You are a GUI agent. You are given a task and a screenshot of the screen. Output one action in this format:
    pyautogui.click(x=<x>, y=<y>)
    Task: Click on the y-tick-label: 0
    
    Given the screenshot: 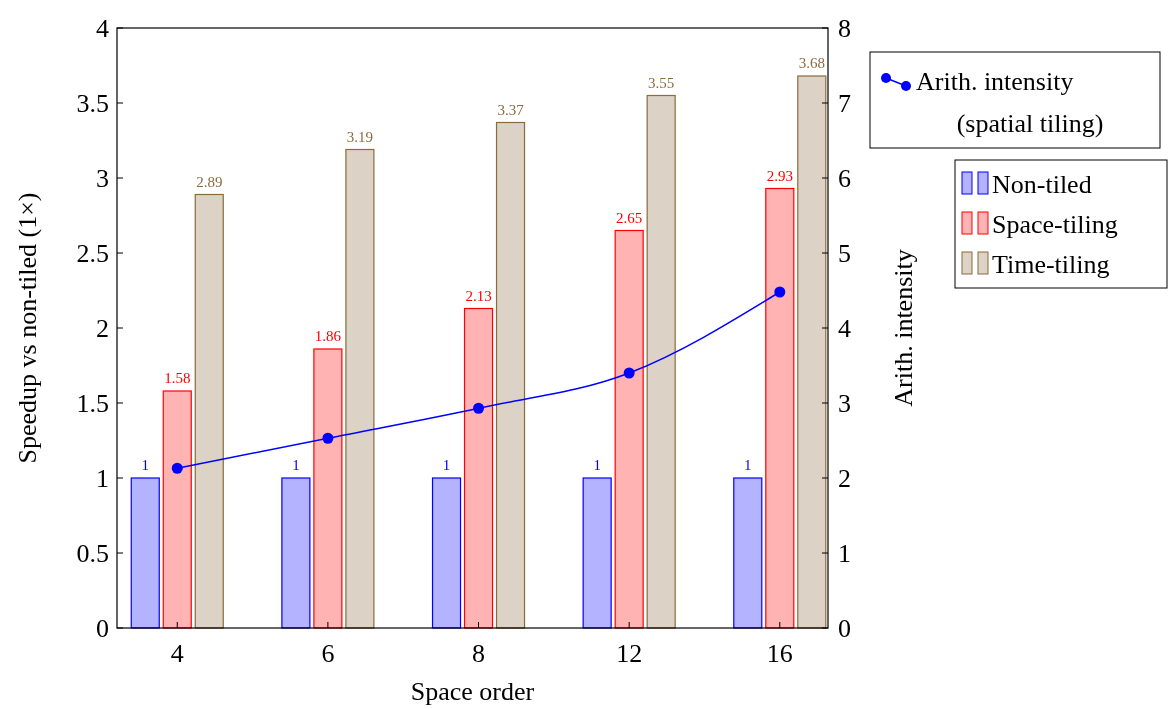 What is the action you would take?
    pyautogui.click(x=102, y=628)
    